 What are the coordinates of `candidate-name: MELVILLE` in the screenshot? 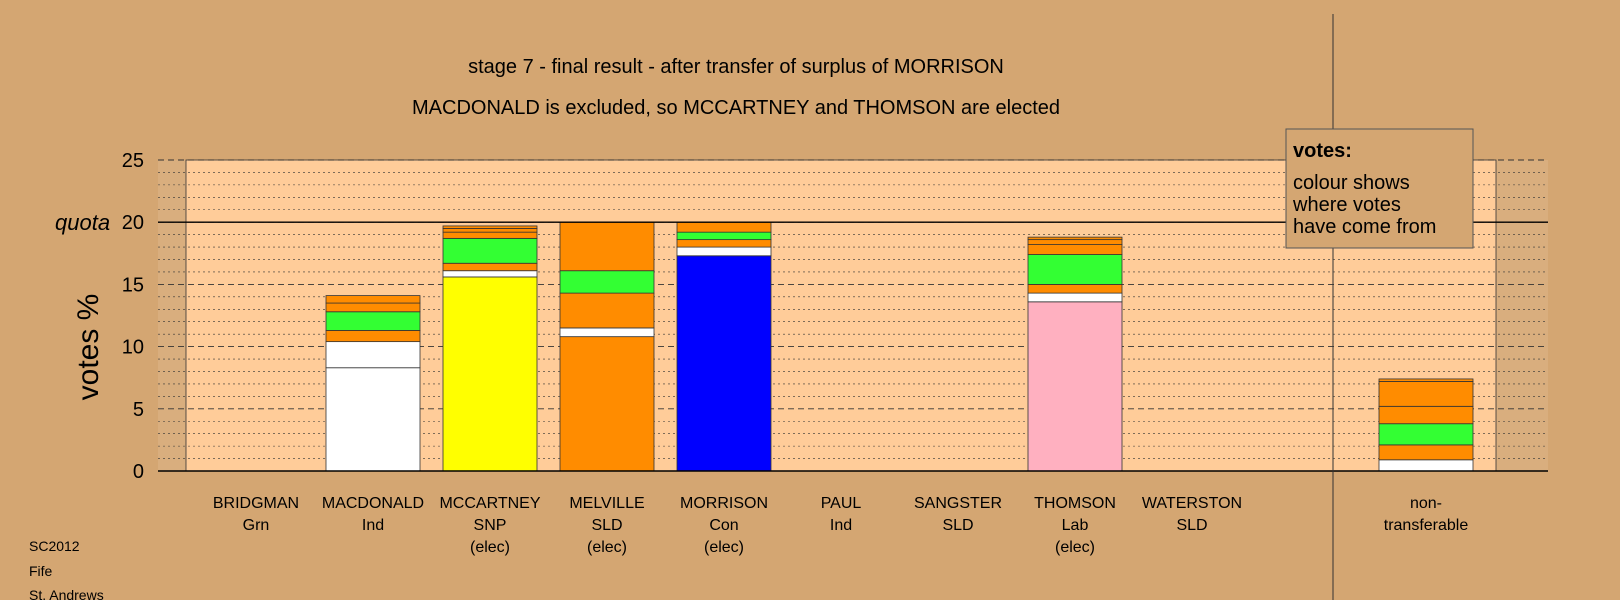 It's located at (606, 503).